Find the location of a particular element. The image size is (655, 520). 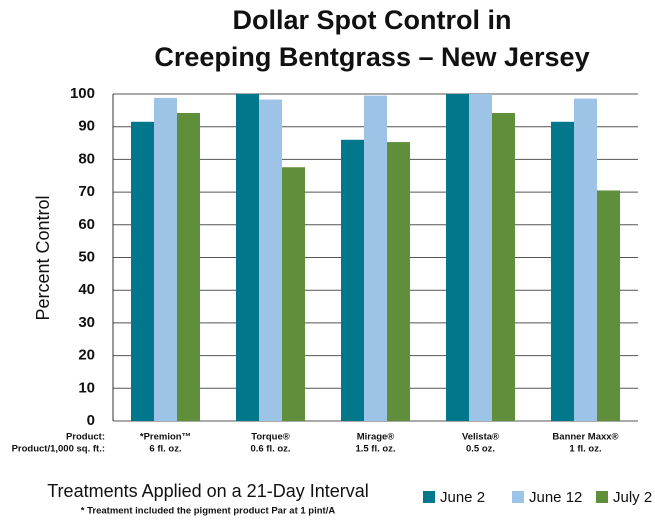

y-tick-label: 100 is located at coordinates (82, 93).